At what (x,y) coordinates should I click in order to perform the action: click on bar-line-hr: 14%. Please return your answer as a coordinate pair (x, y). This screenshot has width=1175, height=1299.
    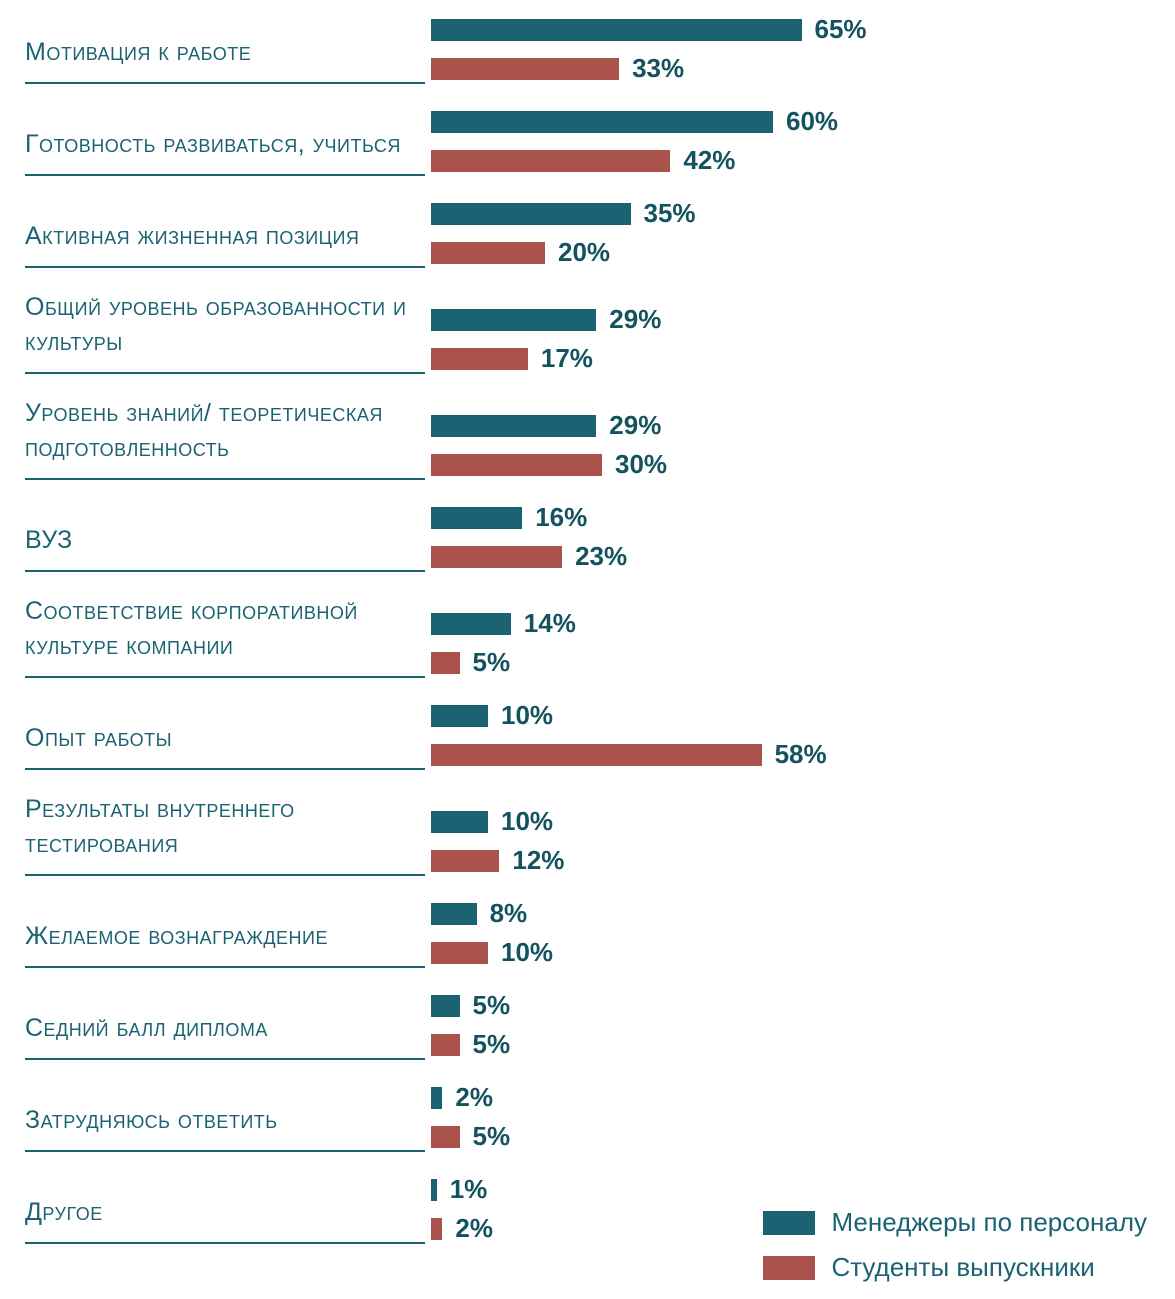
    Looking at the image, I should click on (503, 623).